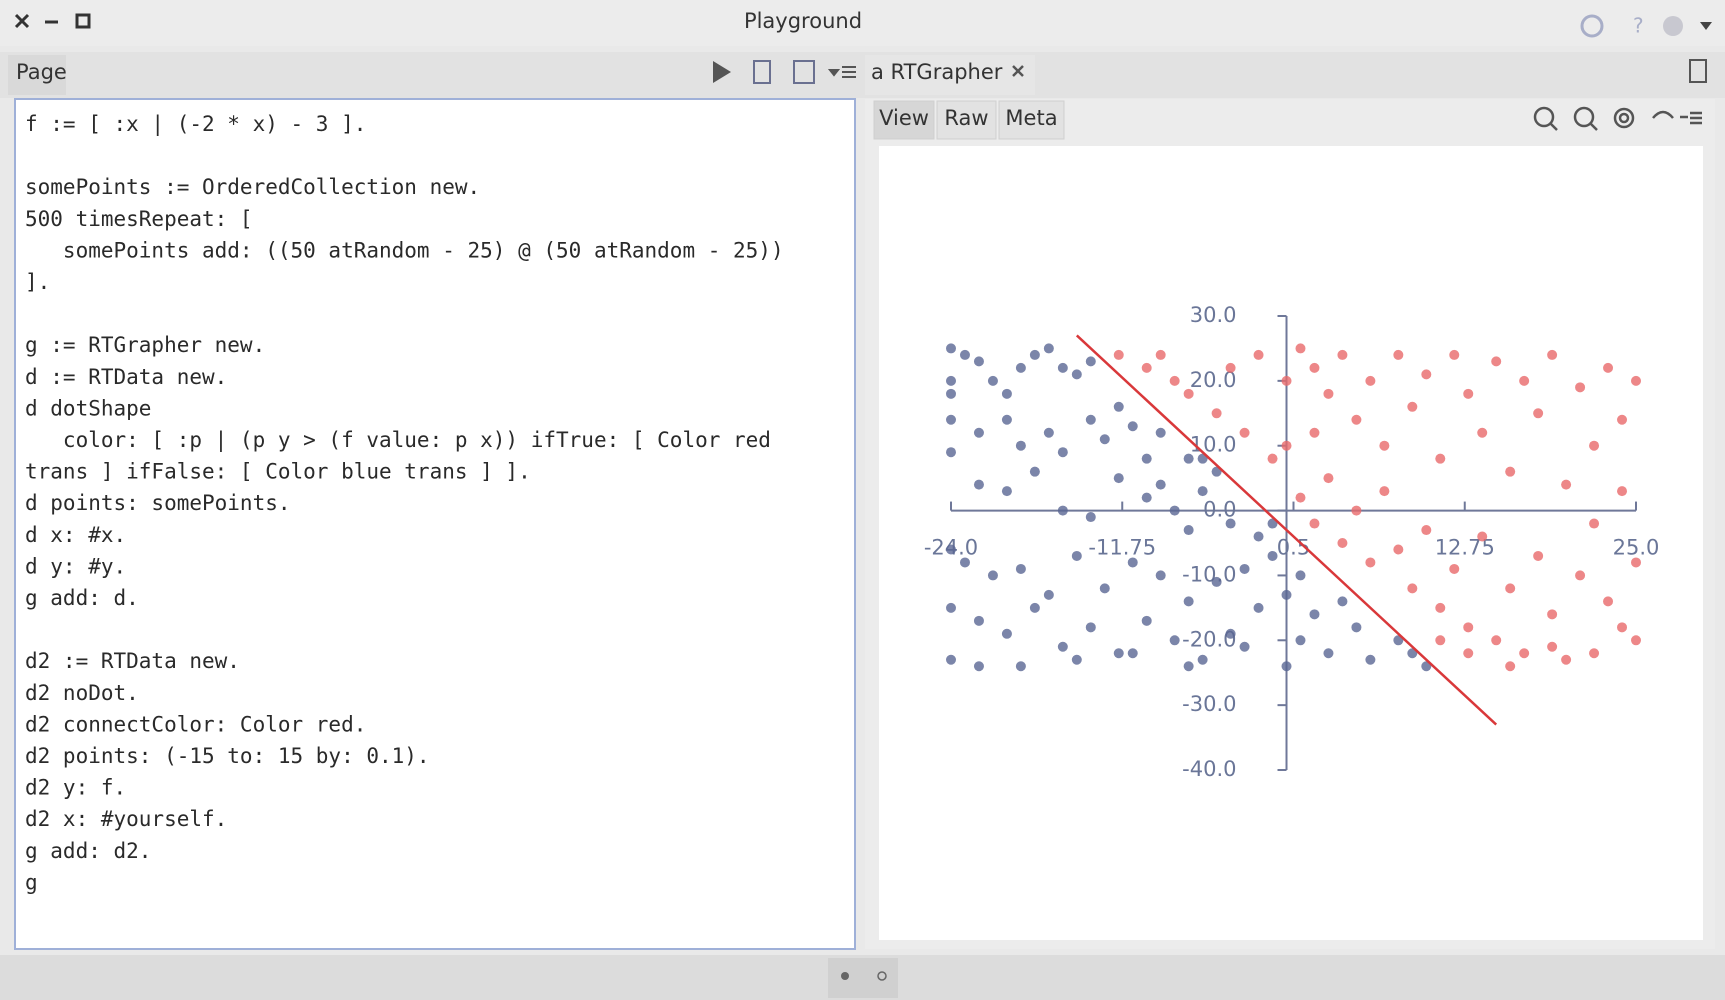 This screenshot has height=1000, width=1725. Describe the element at coordinates (1286, 530) in the screenshot. I see `data-line` at that location.